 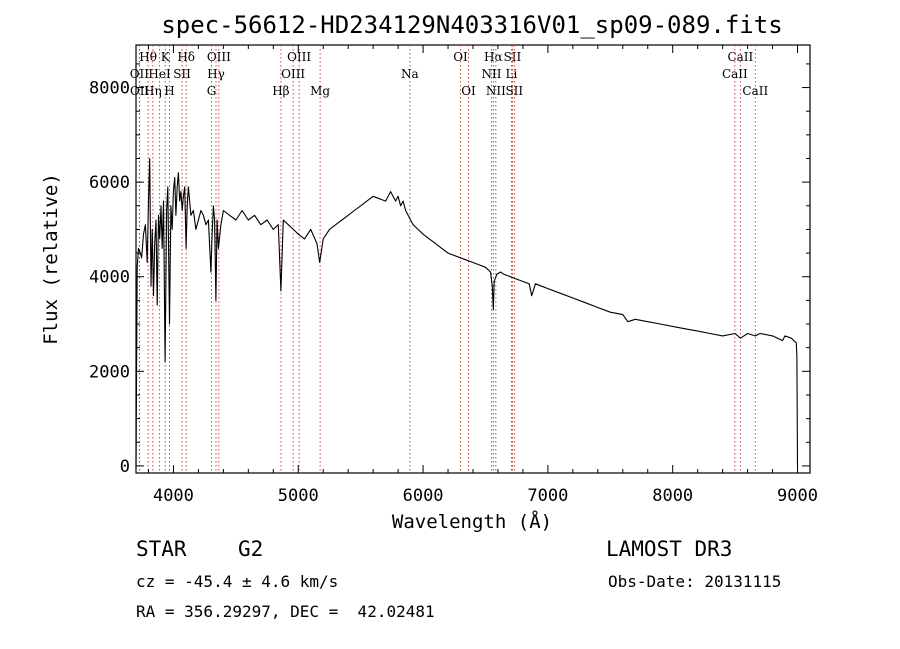 What do you see at coordinates (298, 496) in the screenshot?
I see `x-tick-label: 5000` at bounding box center [298, 496].